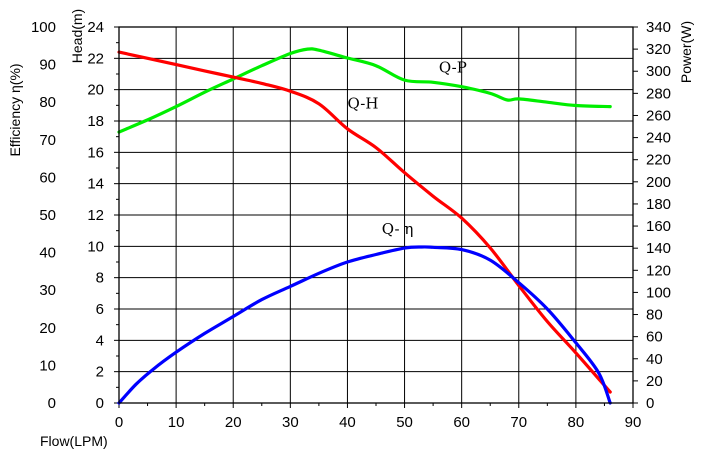 Image resolution: width=701 pixels, height=455 pixels. I want to click on x-tick-label: 20, so click(233, 422).